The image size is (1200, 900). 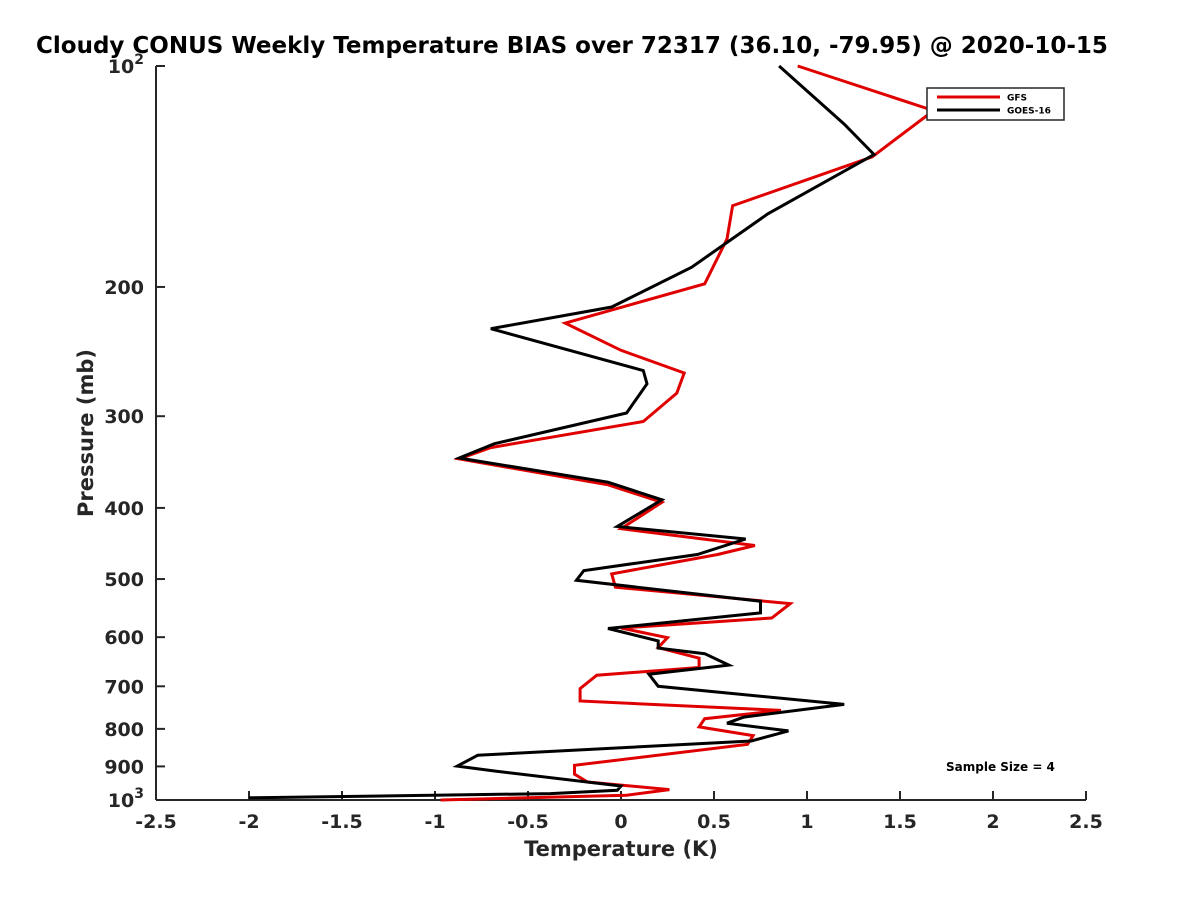 What do you see at coordinates (124, 417) in the screenshot?
I see `y-tick-label: 300` at bounding box center [124, 417].